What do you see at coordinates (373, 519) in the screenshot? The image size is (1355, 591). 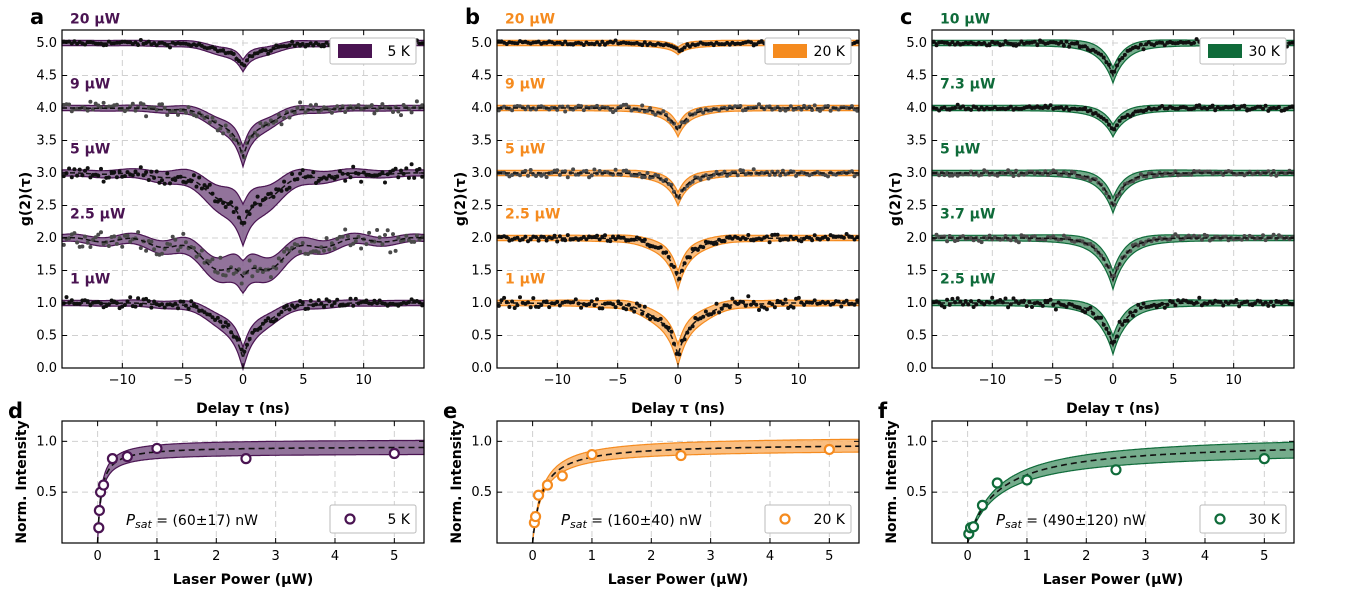 I see `legend: 5 K` at bounding box center [373, 519].